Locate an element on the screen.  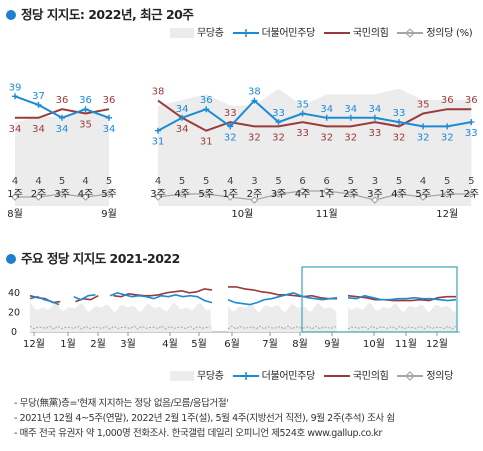
jus-data-label: 3 is located at coordinates (254, 181).